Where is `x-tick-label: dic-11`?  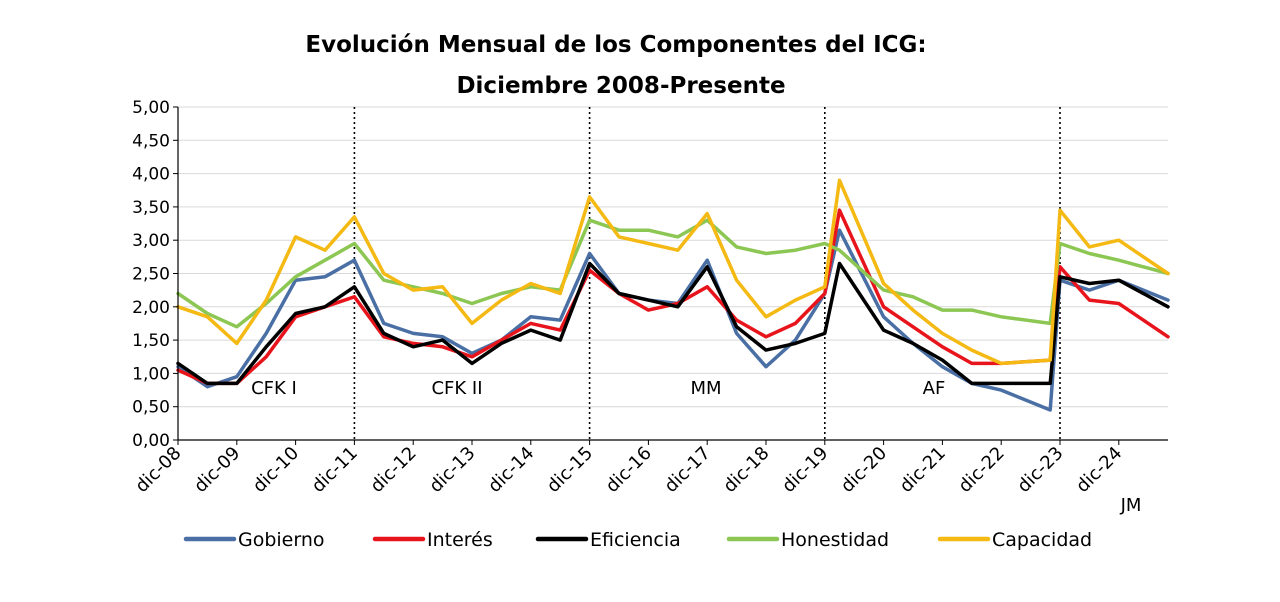 x-tick-label: dic-11 is located at coordinates (335, 470).